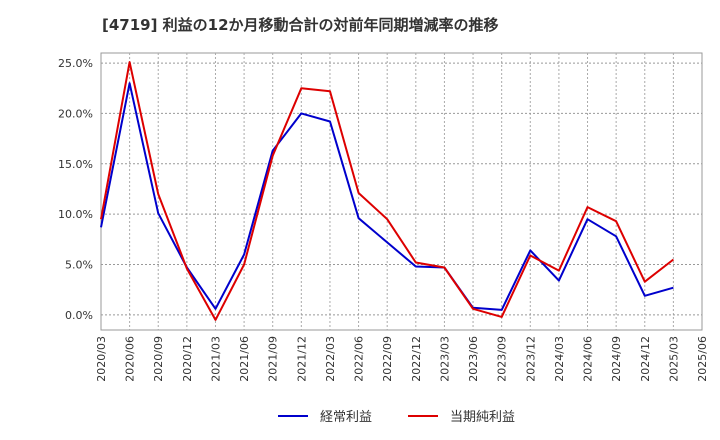 Image resolution: width=720 pixels, height=440 pixels. I want to click on y-tick-label: 25.0%, so click(75, 63).